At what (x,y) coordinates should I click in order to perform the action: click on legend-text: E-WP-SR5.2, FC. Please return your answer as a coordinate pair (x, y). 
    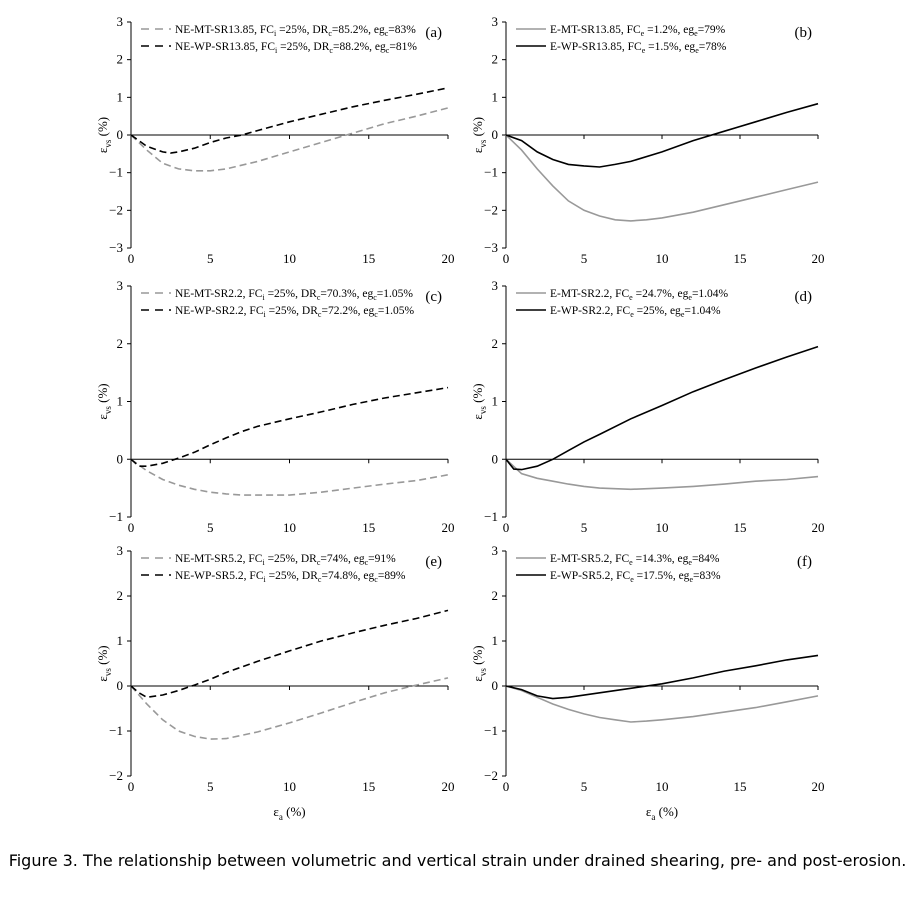
    Looking at the image, I should click on (590, 576).